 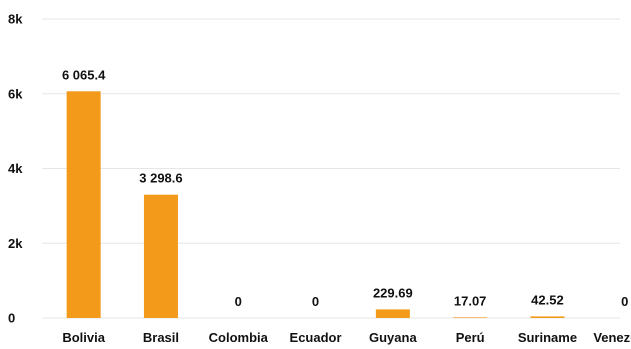 I want to click on bar-perú, so click(x=470, y=317).